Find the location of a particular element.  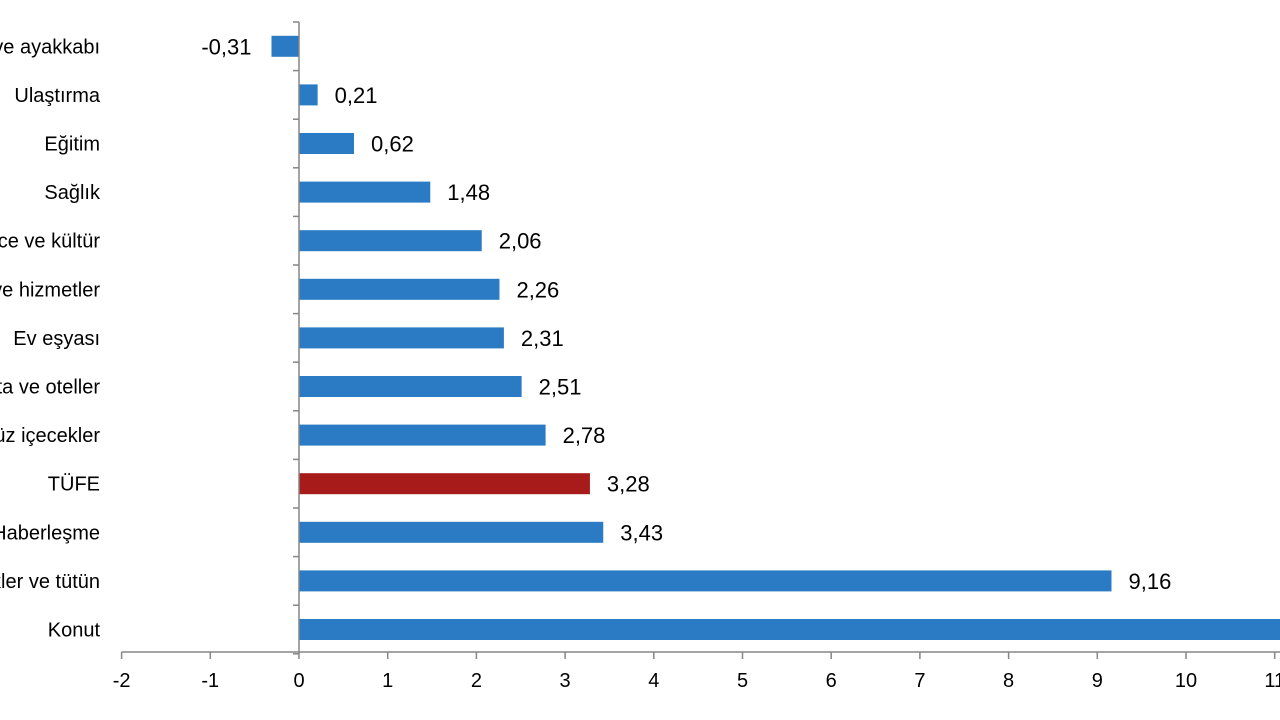

category-label-konut: Konut is located at coordinates (74, 631).